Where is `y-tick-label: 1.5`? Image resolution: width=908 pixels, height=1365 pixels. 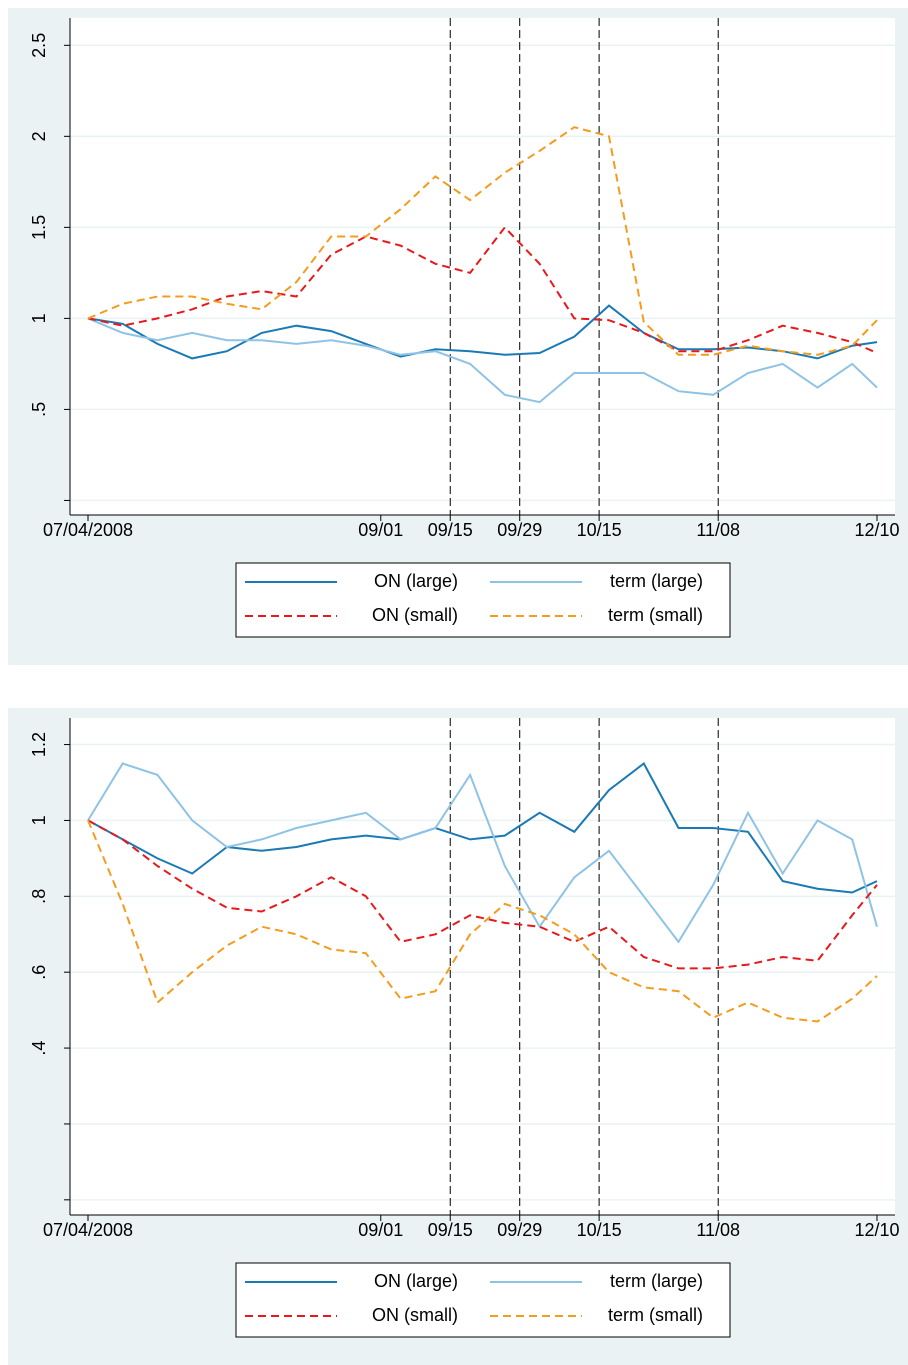 y-tick-label: 1.5 is located at coordinates (39, 227).